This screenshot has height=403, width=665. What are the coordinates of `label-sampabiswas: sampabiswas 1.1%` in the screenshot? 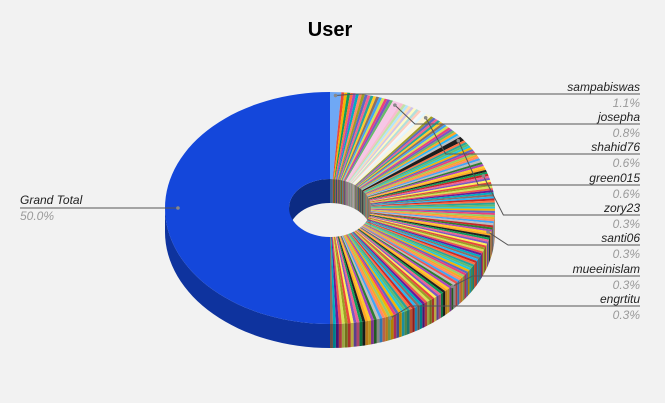 It's located at (486, 95).